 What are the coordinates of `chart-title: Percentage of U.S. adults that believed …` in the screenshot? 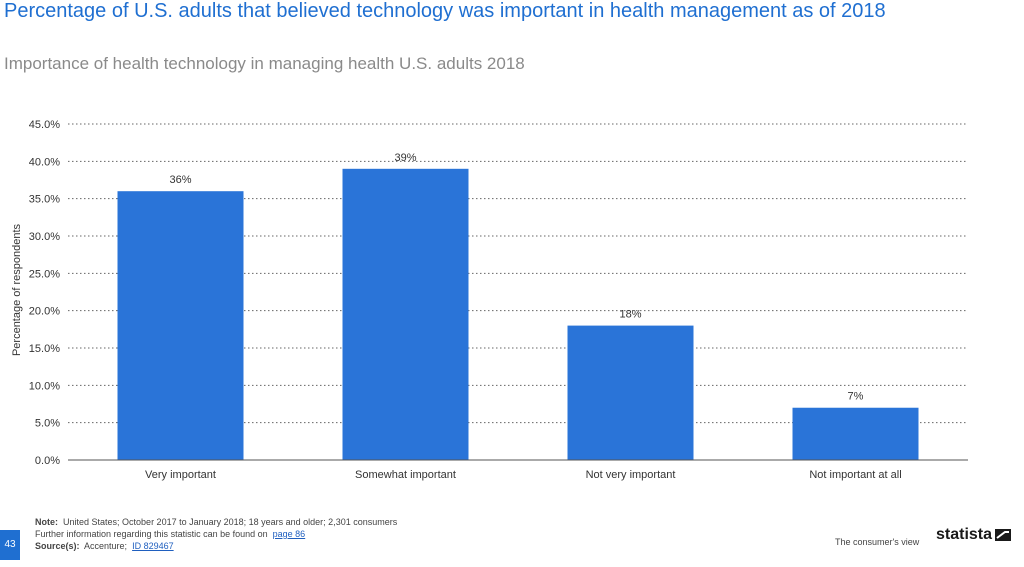 It's located at (445, 11).